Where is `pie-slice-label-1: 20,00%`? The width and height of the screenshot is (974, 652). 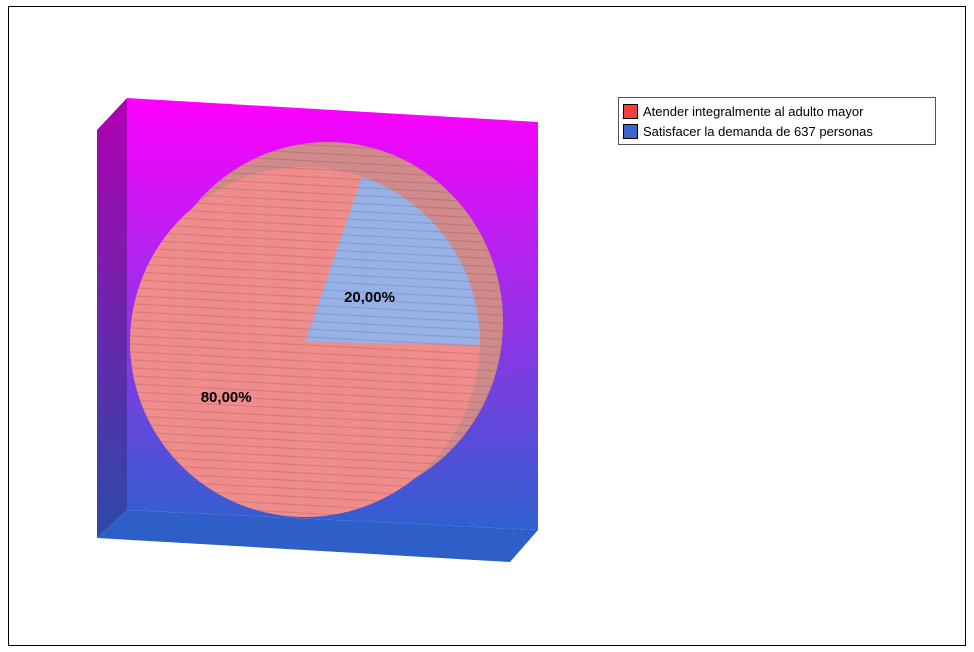 pie-slice-label-1: 20,00% is located at coordinates (369, 297).